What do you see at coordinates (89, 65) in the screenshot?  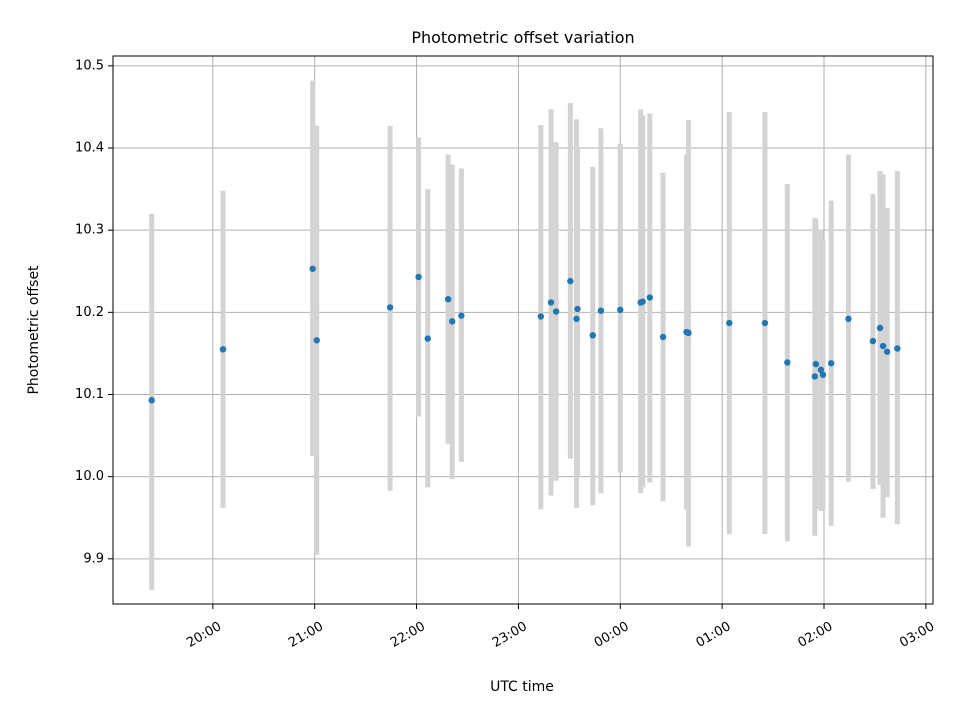 I see `y-tick-label: 10.5` at bounding box center [89, 65].